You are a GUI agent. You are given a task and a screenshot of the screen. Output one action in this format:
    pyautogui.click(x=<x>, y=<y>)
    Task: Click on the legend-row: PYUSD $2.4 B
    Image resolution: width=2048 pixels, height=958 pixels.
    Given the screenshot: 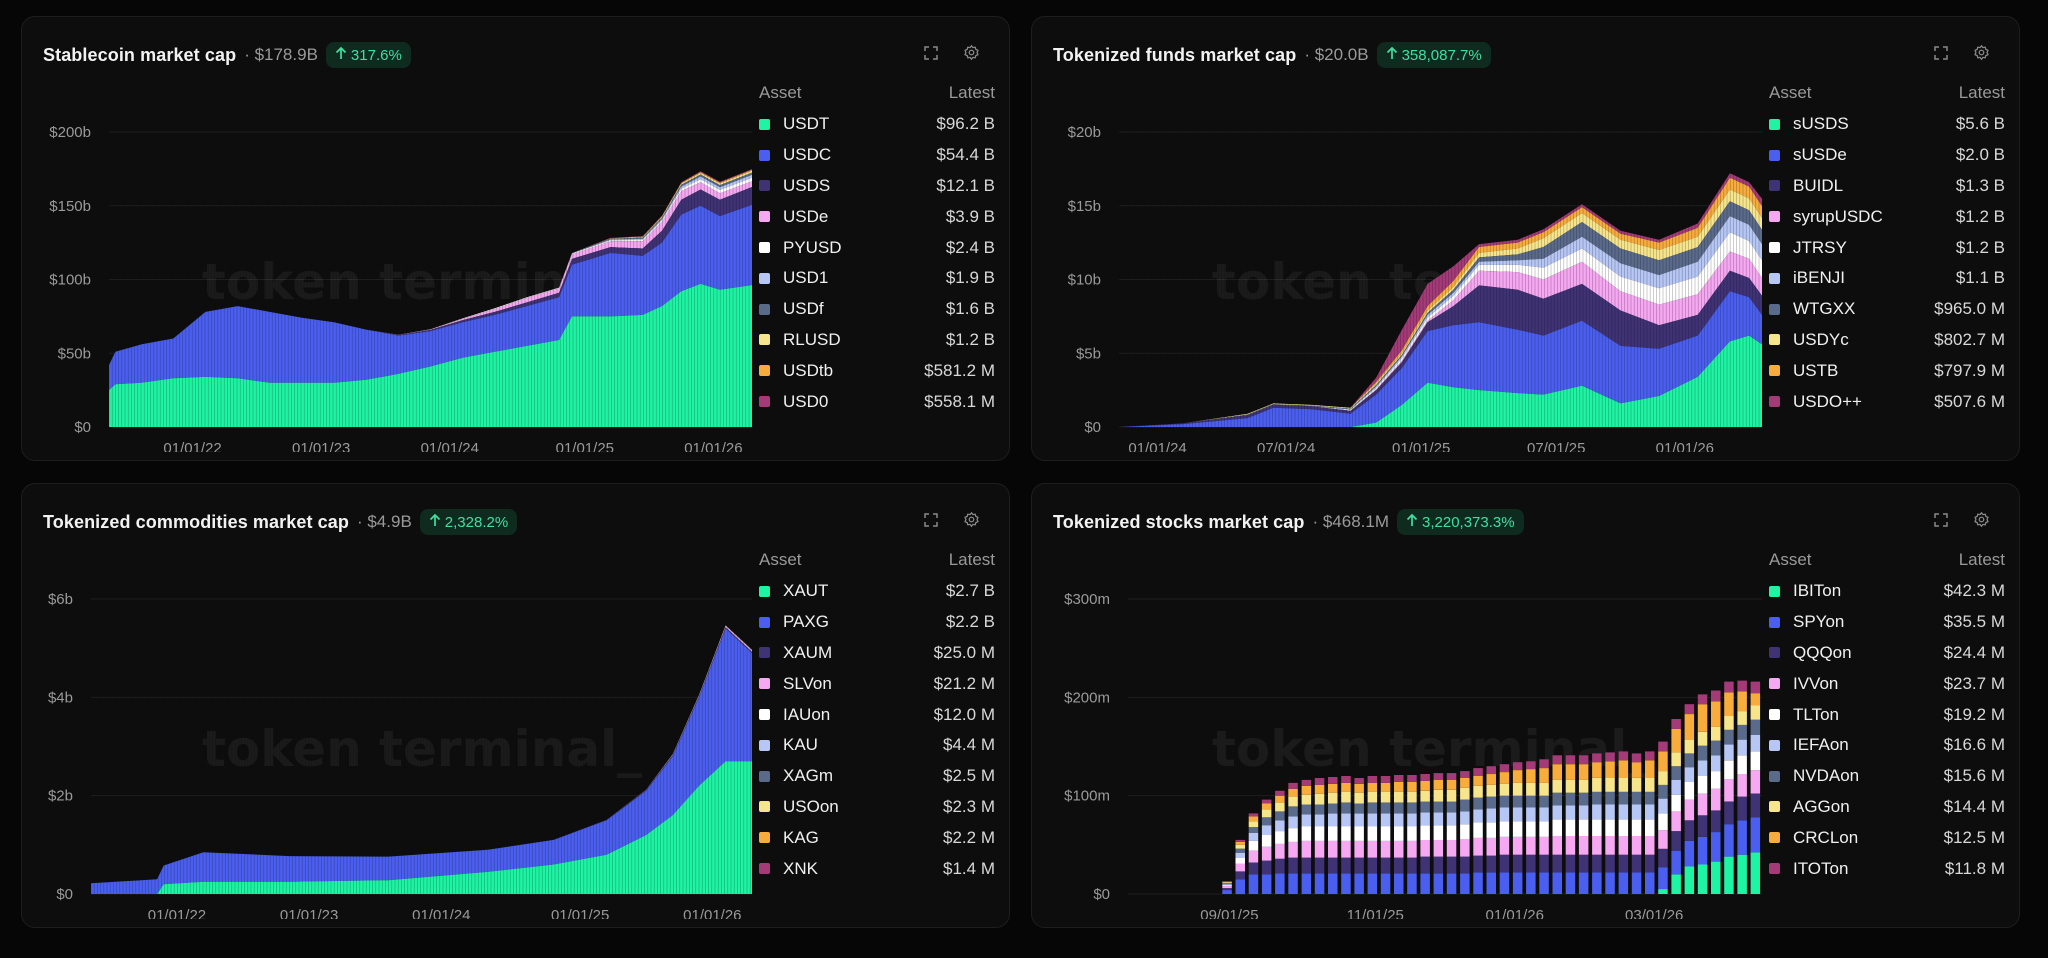 What is the action you would take?
    pyautogui.click(x=877, y=247)
    